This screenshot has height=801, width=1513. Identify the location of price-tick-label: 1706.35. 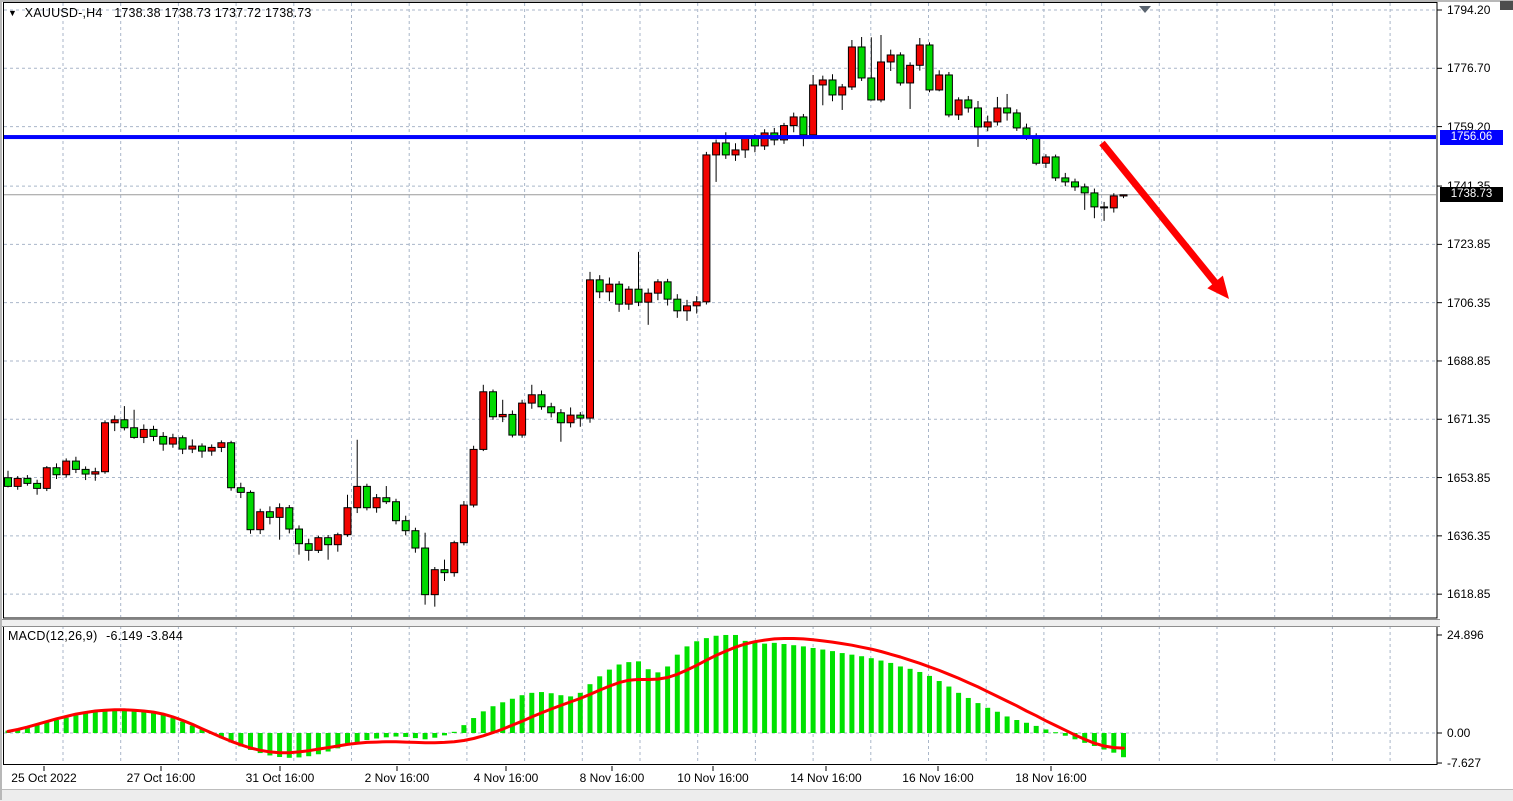
(1469, 302).